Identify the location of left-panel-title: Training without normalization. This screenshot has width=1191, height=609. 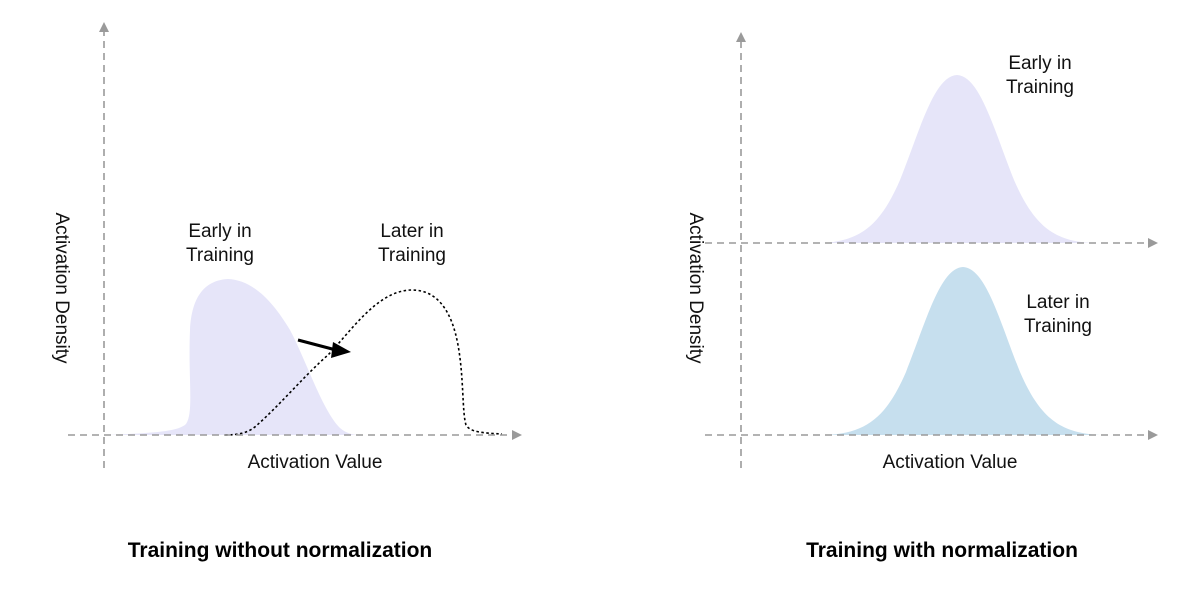
(280, 550).